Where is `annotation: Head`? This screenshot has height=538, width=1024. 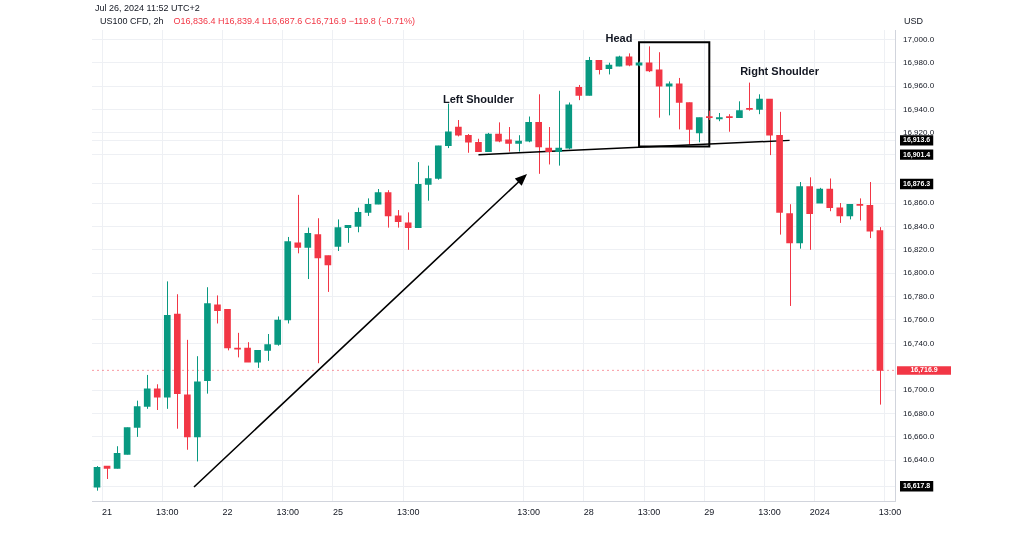
annotation: Head is located at coordinates (619, 38).